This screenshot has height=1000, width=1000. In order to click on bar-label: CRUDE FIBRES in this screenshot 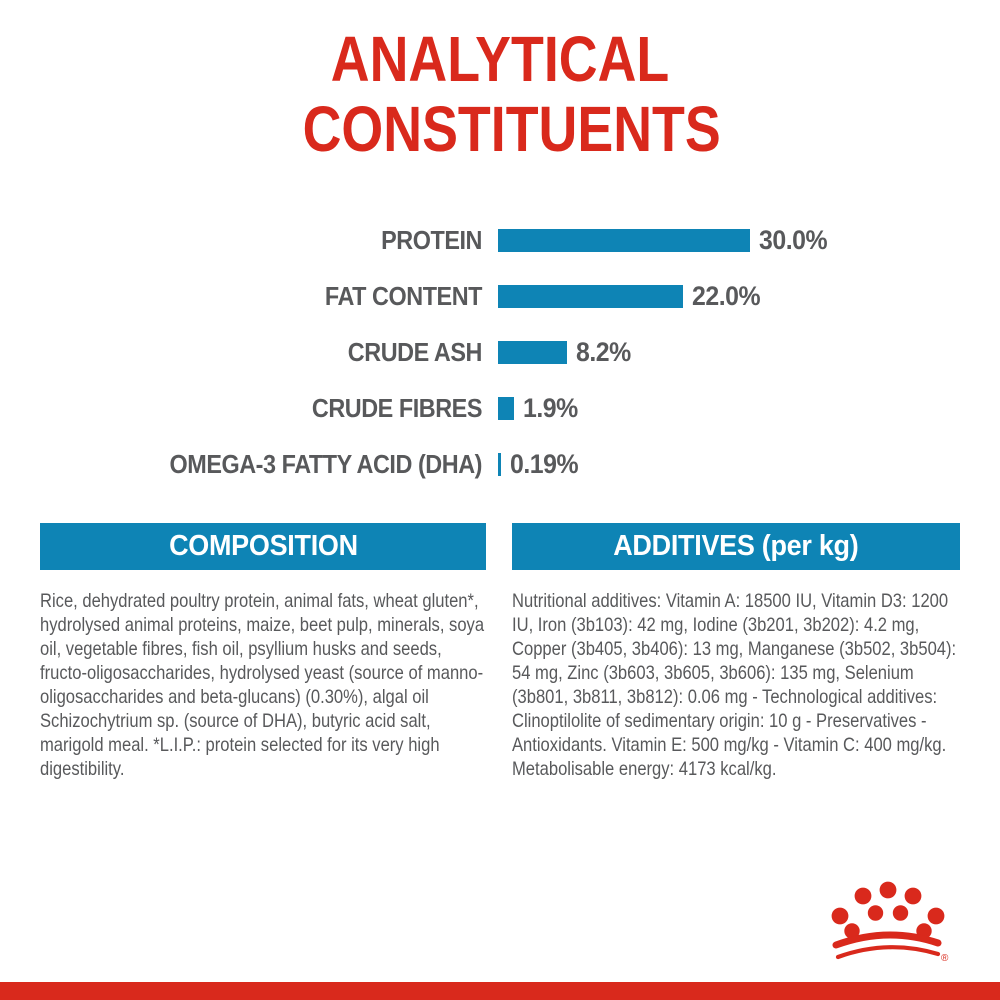, I will do `click(397, 407)`.